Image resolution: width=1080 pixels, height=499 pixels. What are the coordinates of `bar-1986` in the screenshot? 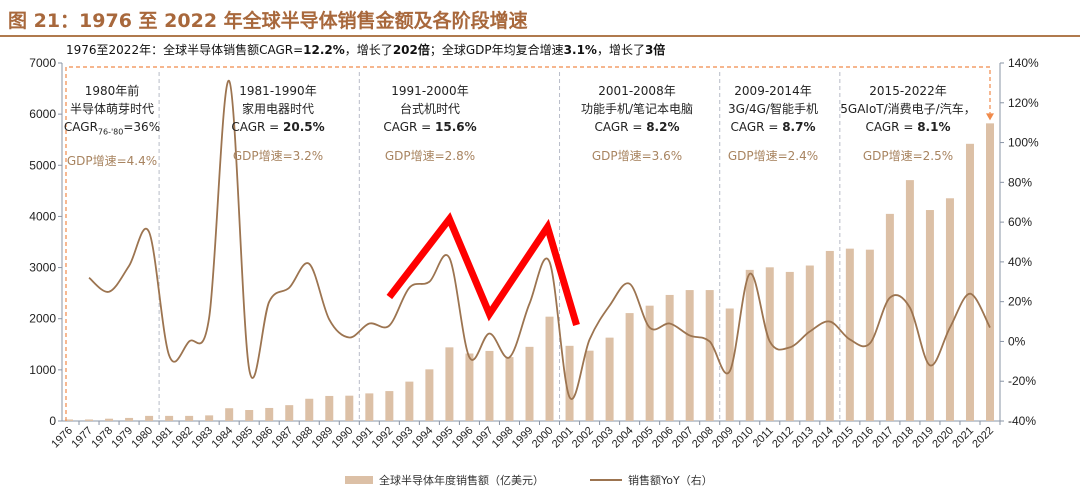 It's located at (269, 414).